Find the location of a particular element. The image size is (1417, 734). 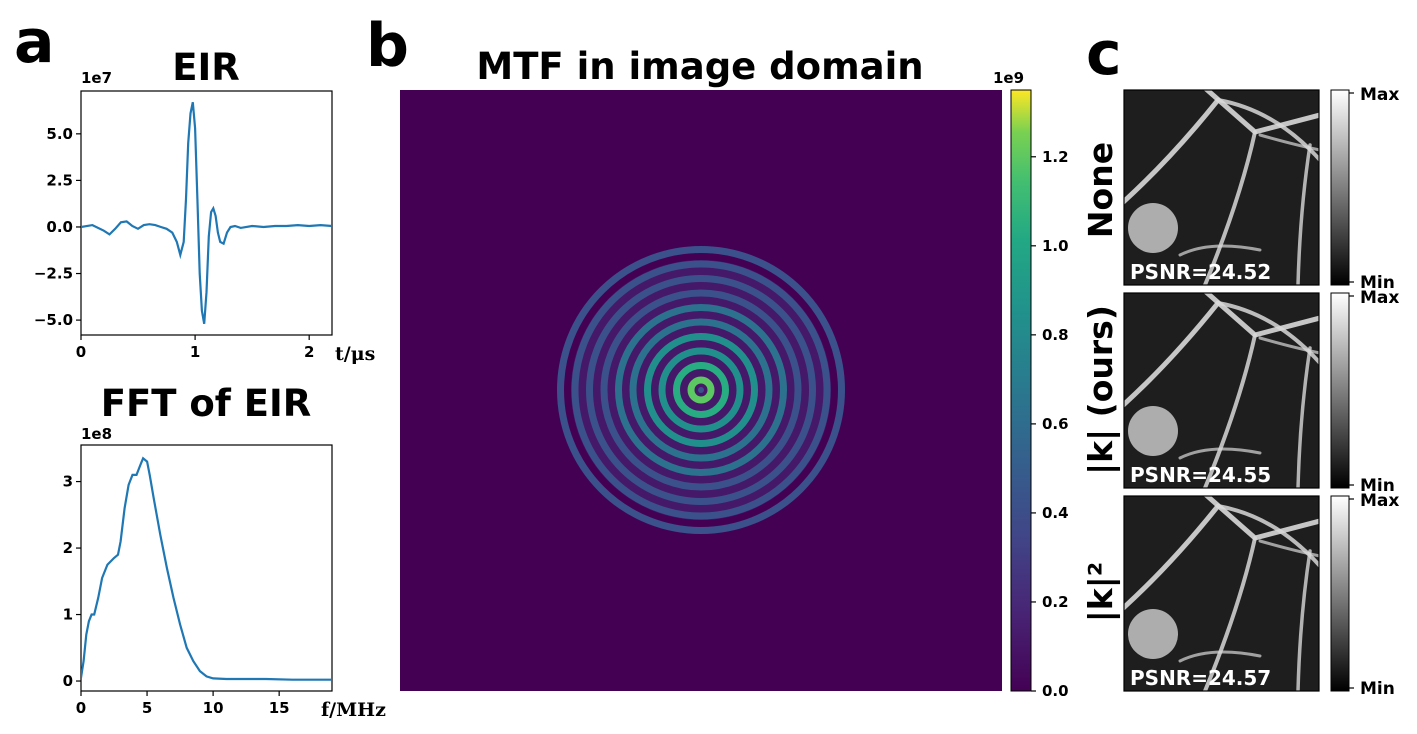

fft-y-multiplier: 1e8 is located at coordinates (96, 434).